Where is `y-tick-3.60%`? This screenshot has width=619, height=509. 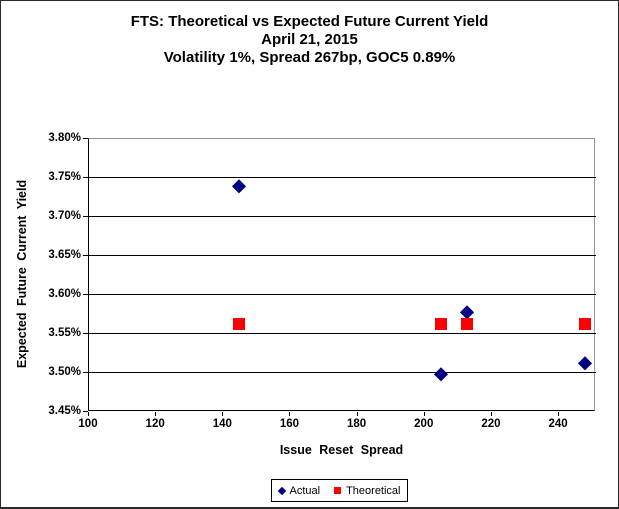 y-tick-3.60% is located at coordinates (85, 294).